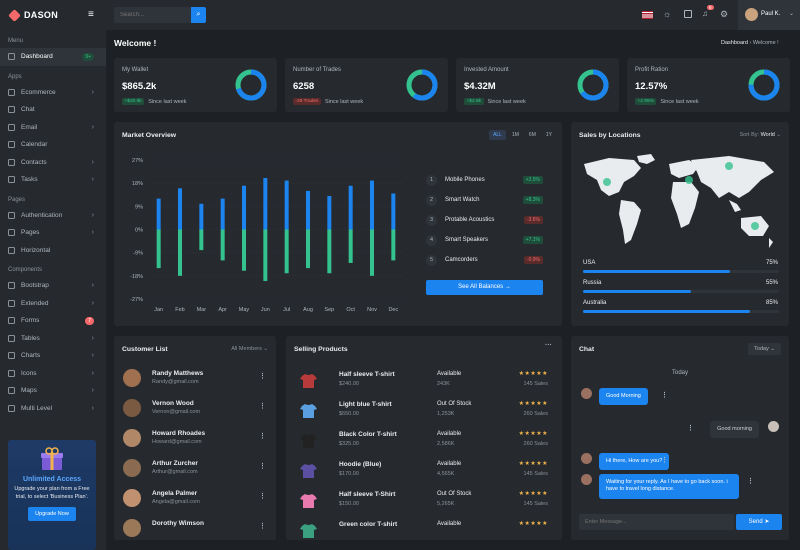 Image resolution: width=800 pixels, height=550 pixels. Describe the element at coordinates (11, 250) in the screenshot. I see `horizontal-icon` at that location.